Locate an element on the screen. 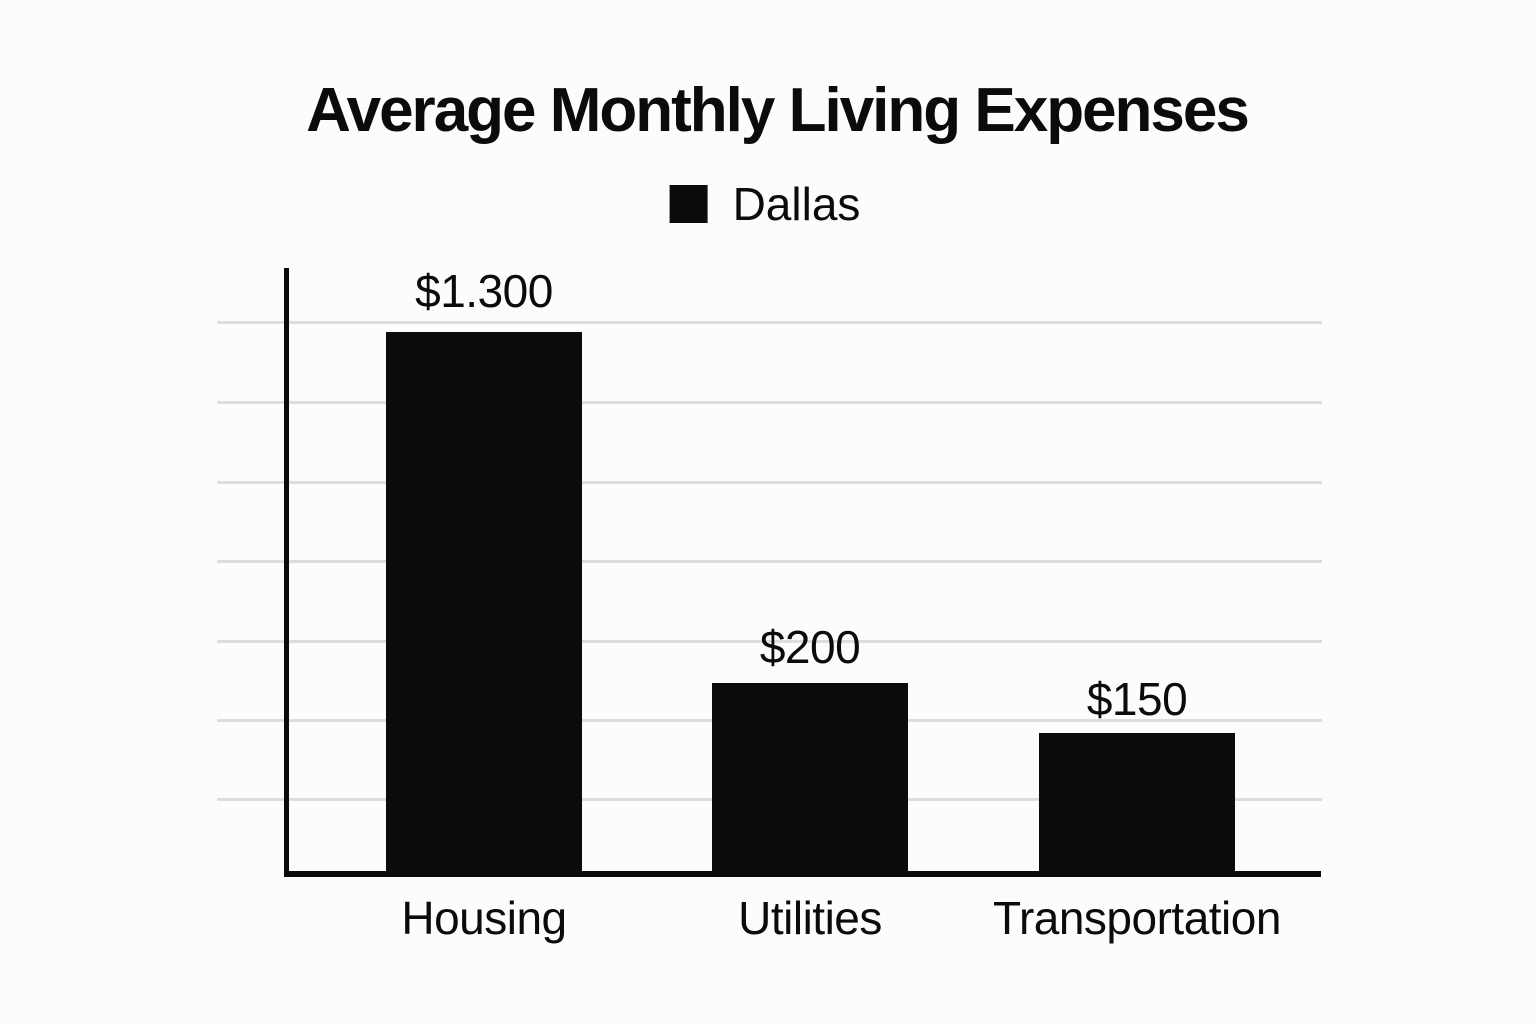  category-label-transportation: Transportation is located at coordinates (1137, 918).